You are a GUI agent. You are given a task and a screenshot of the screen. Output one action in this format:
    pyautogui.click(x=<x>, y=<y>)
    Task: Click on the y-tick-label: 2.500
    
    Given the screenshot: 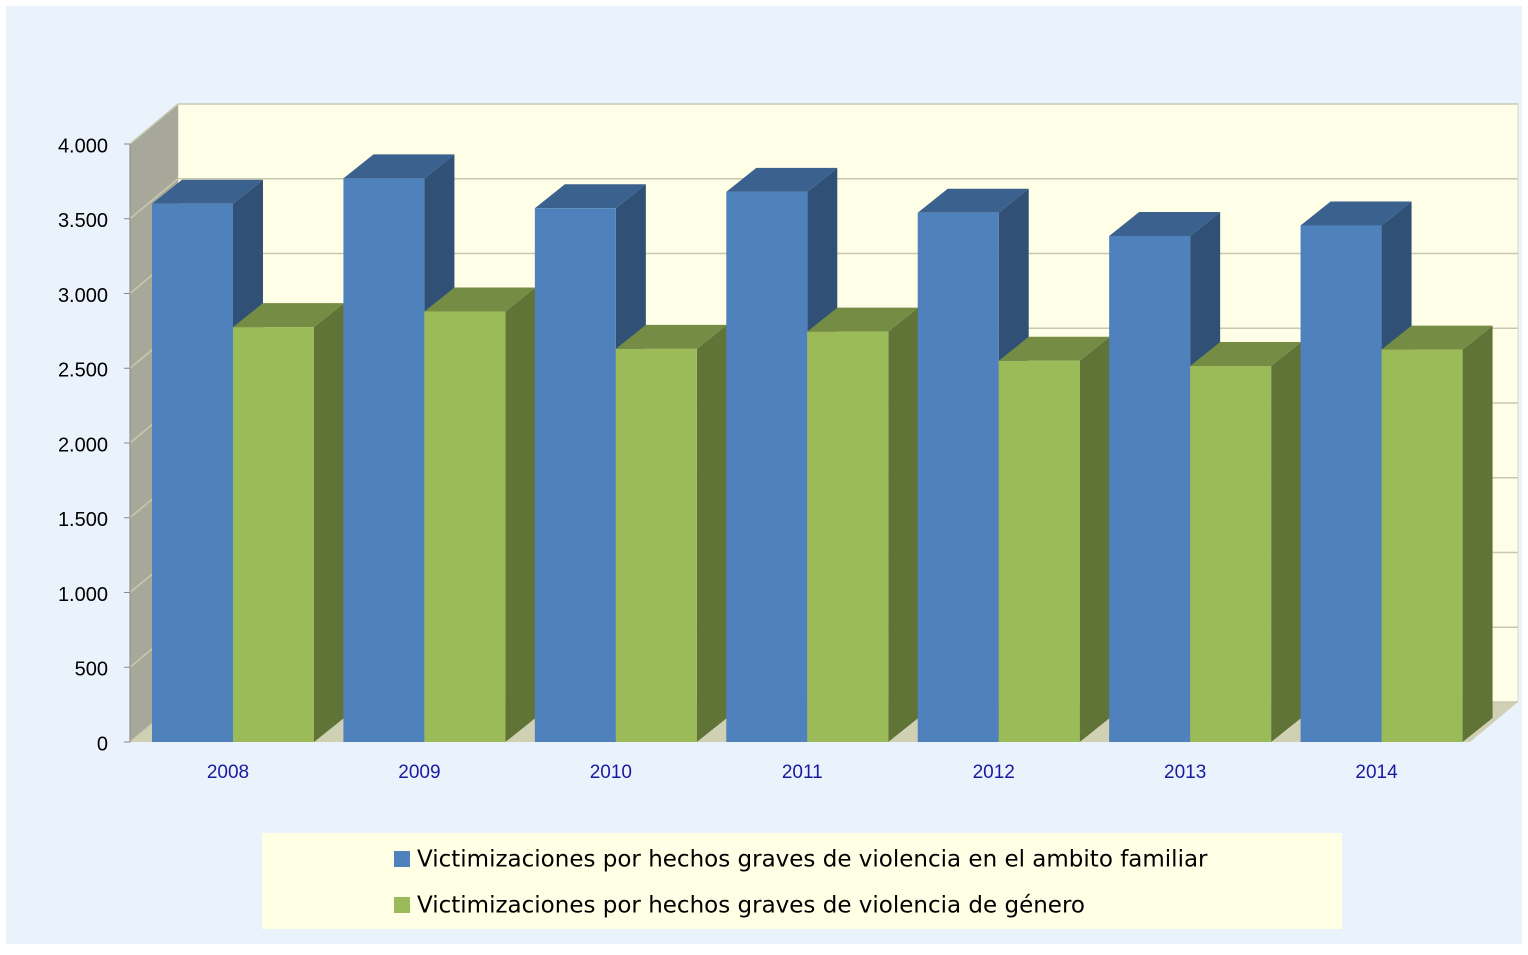 What is the action you would take?
    pyautogui.click(x=83, y=371)
    